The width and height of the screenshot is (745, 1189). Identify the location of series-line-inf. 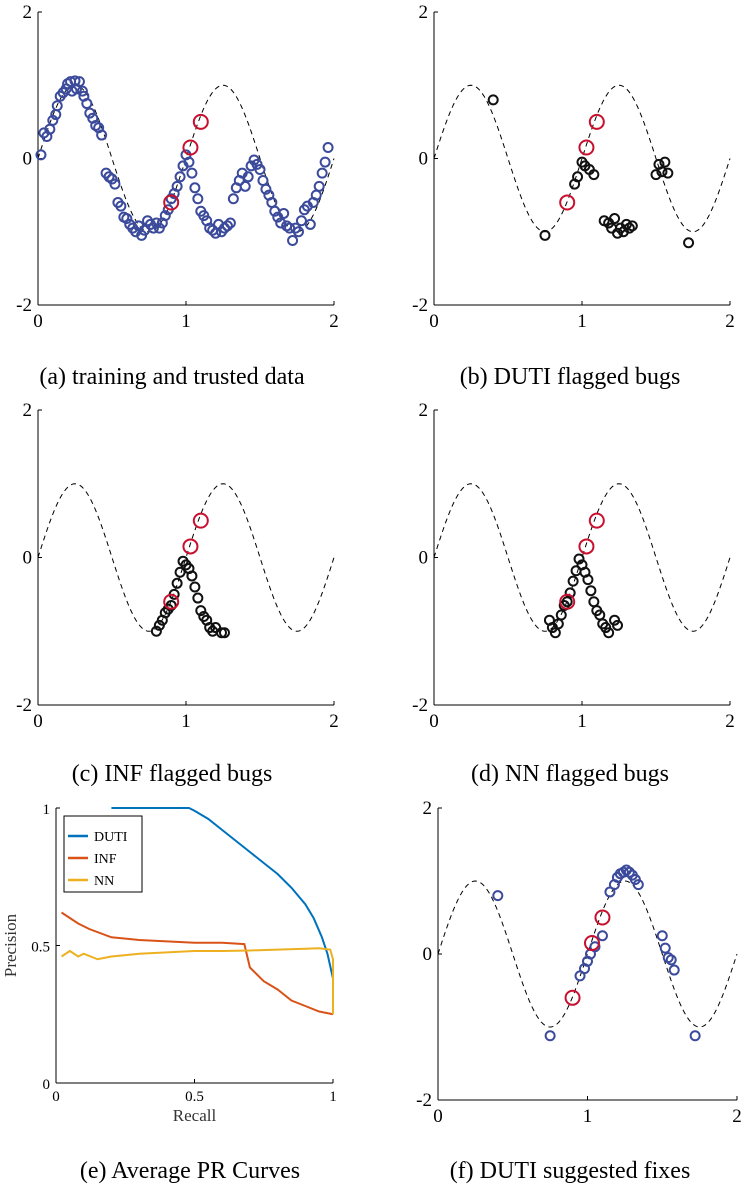
(197, 963).